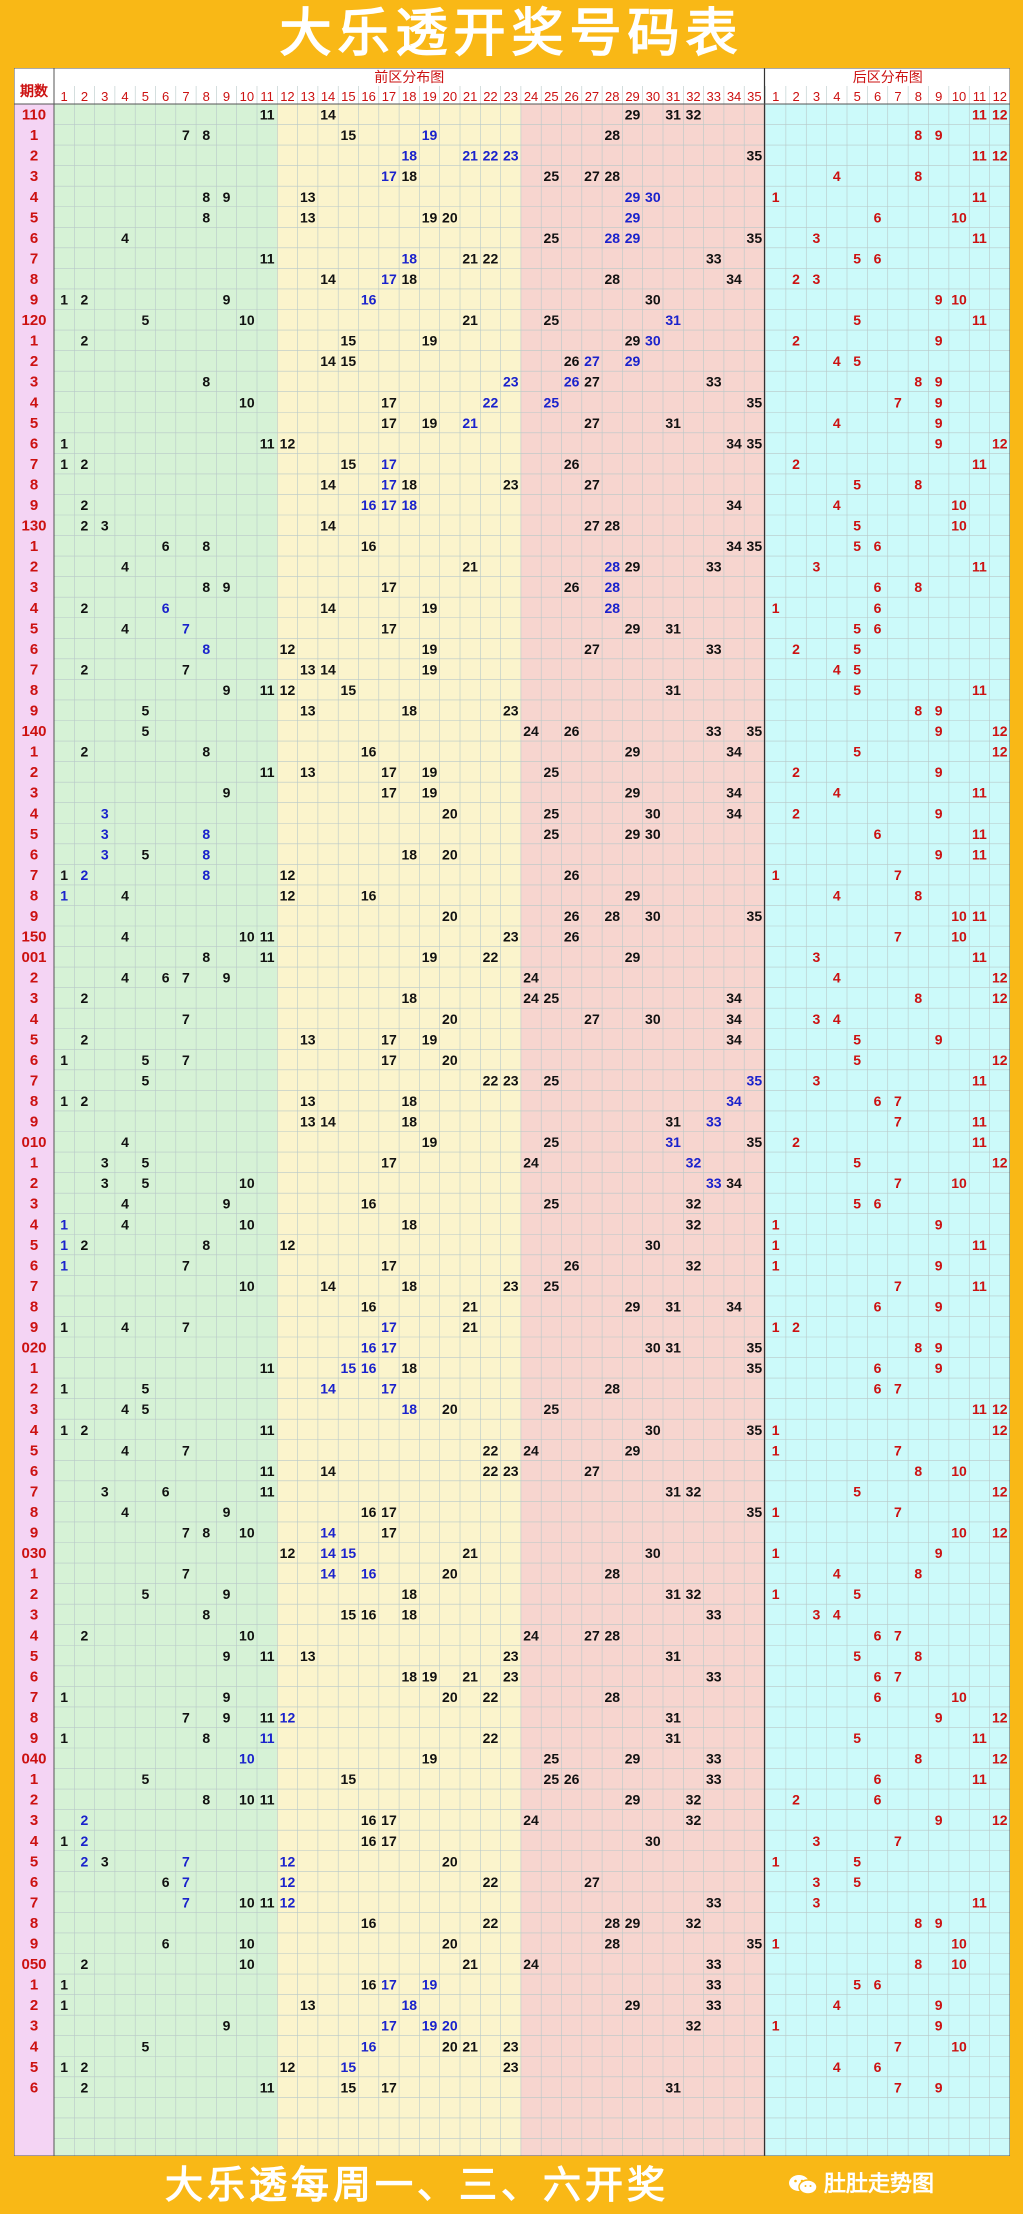 This screenshot has height=2214, width=1023. Describe the element at coordinates (34, 895) in the screenshot. I see `period-label: 8` at that location.